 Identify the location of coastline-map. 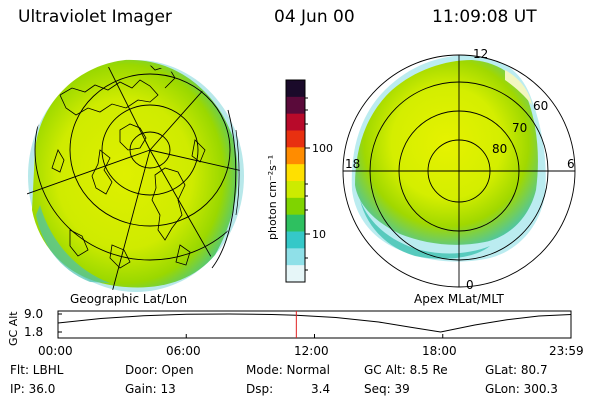
(128, 166).